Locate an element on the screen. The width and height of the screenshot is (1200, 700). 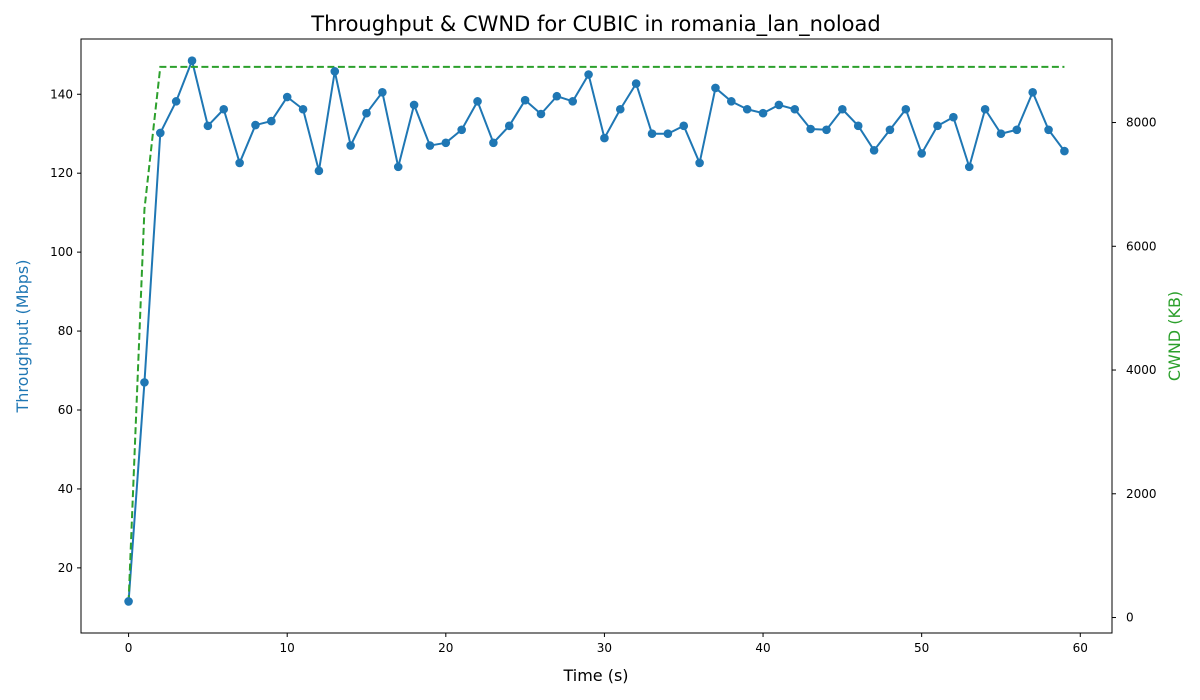
y-right-tick-label: 6000 is located at coordinates (1141, 246).